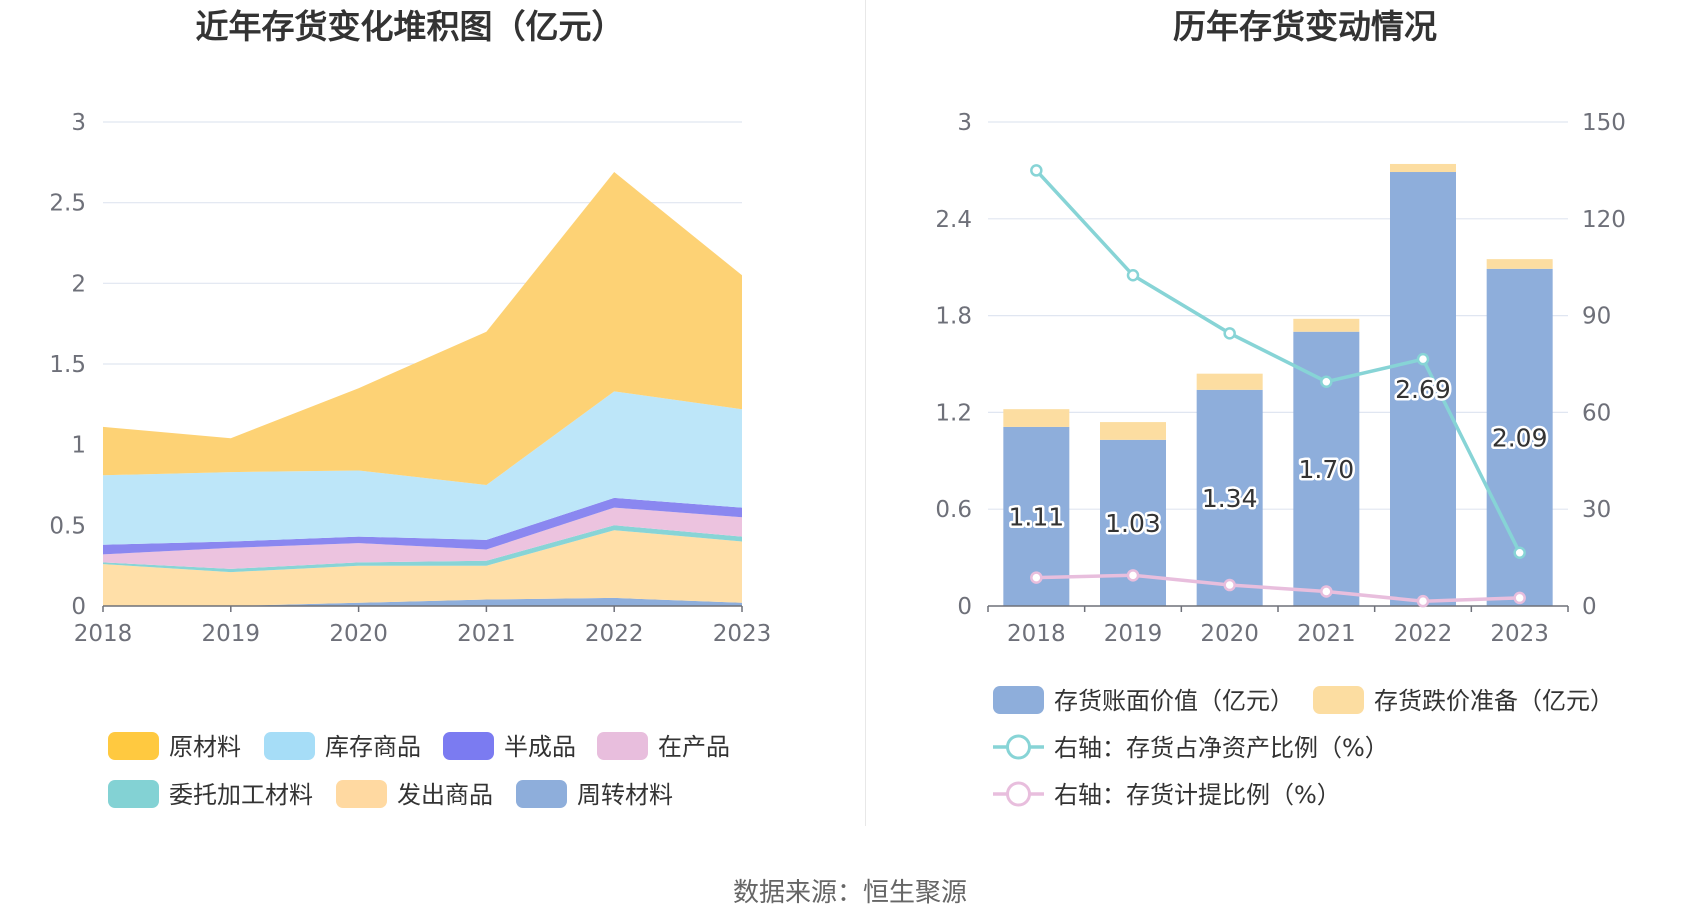 The image size is (1700, 918). I want to click on y2-tick-label: 30, so click(1596, 510).